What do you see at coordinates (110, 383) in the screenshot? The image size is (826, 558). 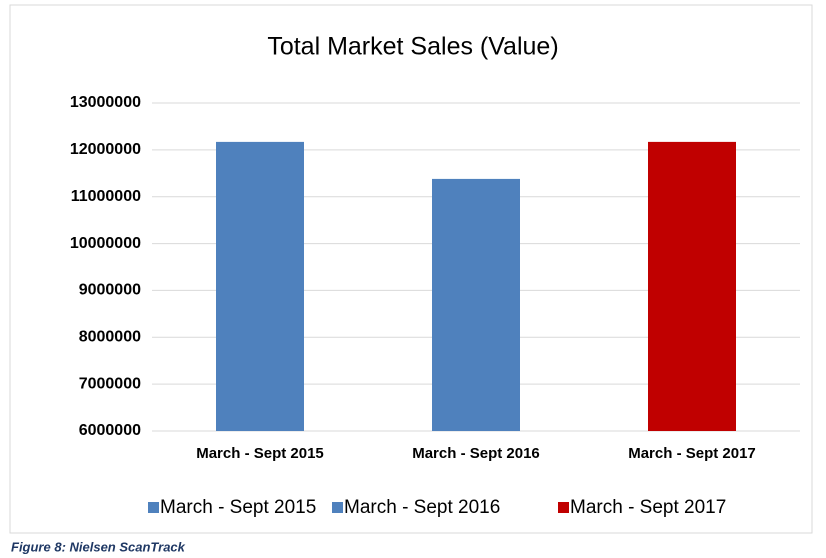 I see `y-tick-label: 7000000` at bounding box center [110, 383].